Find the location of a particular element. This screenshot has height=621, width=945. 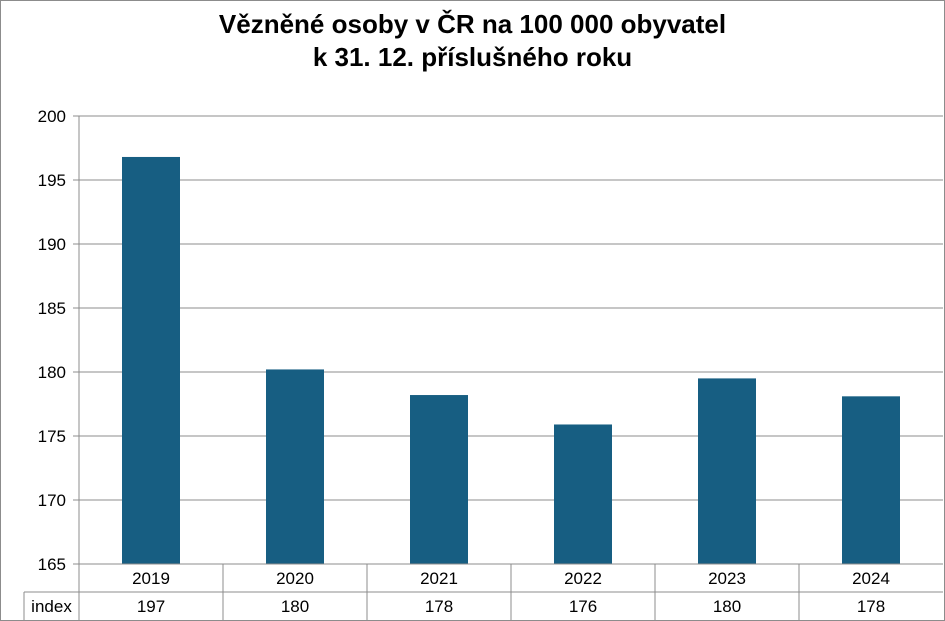

bar-2024 is located at coordinates (871, 480).